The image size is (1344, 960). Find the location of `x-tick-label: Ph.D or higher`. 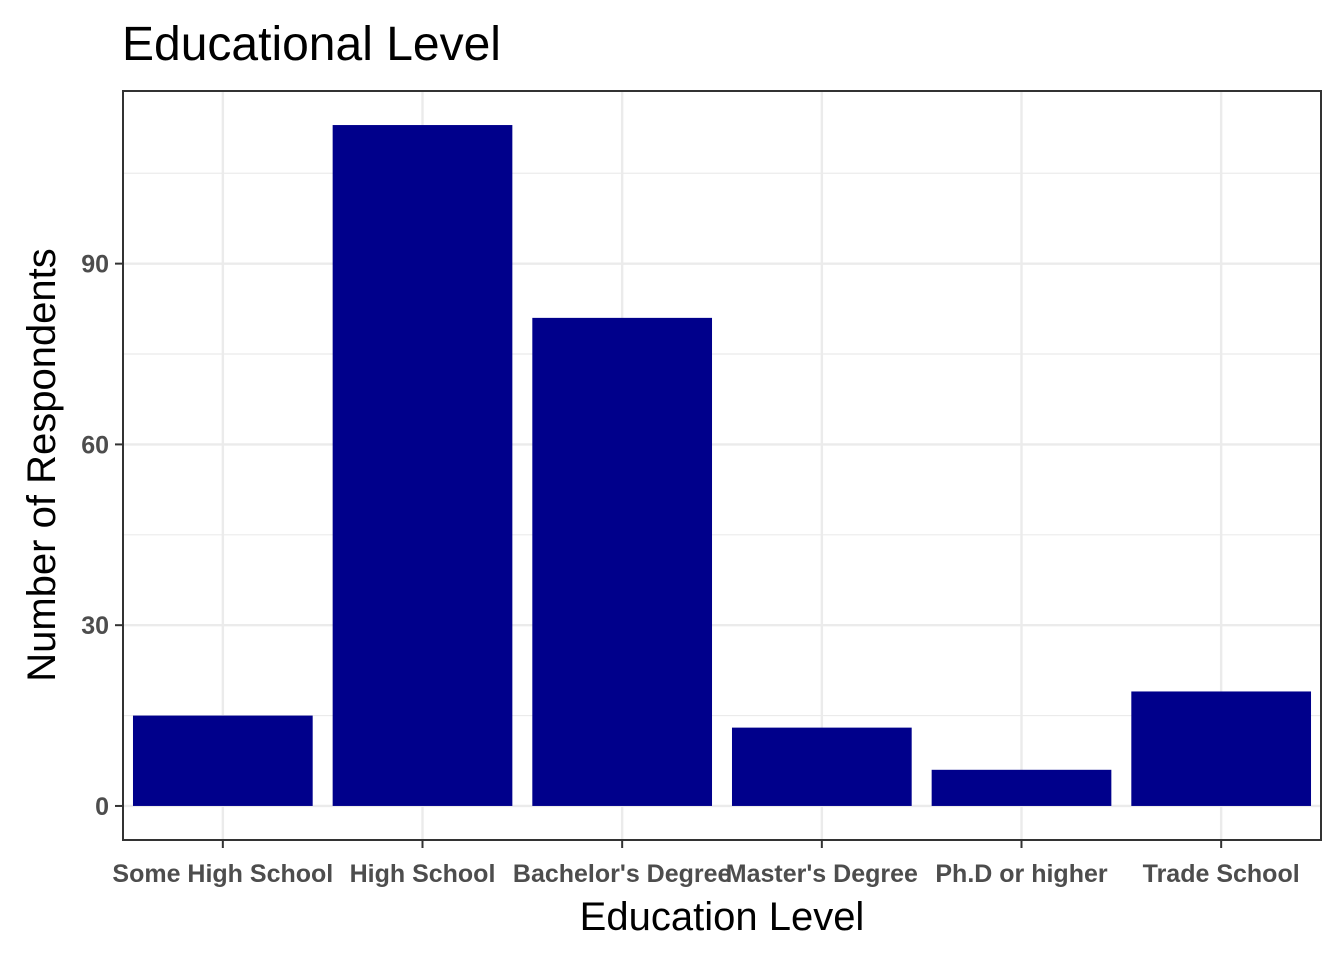

x-tick-label: Ph.D or higher is located at coordinates (1021, 874).